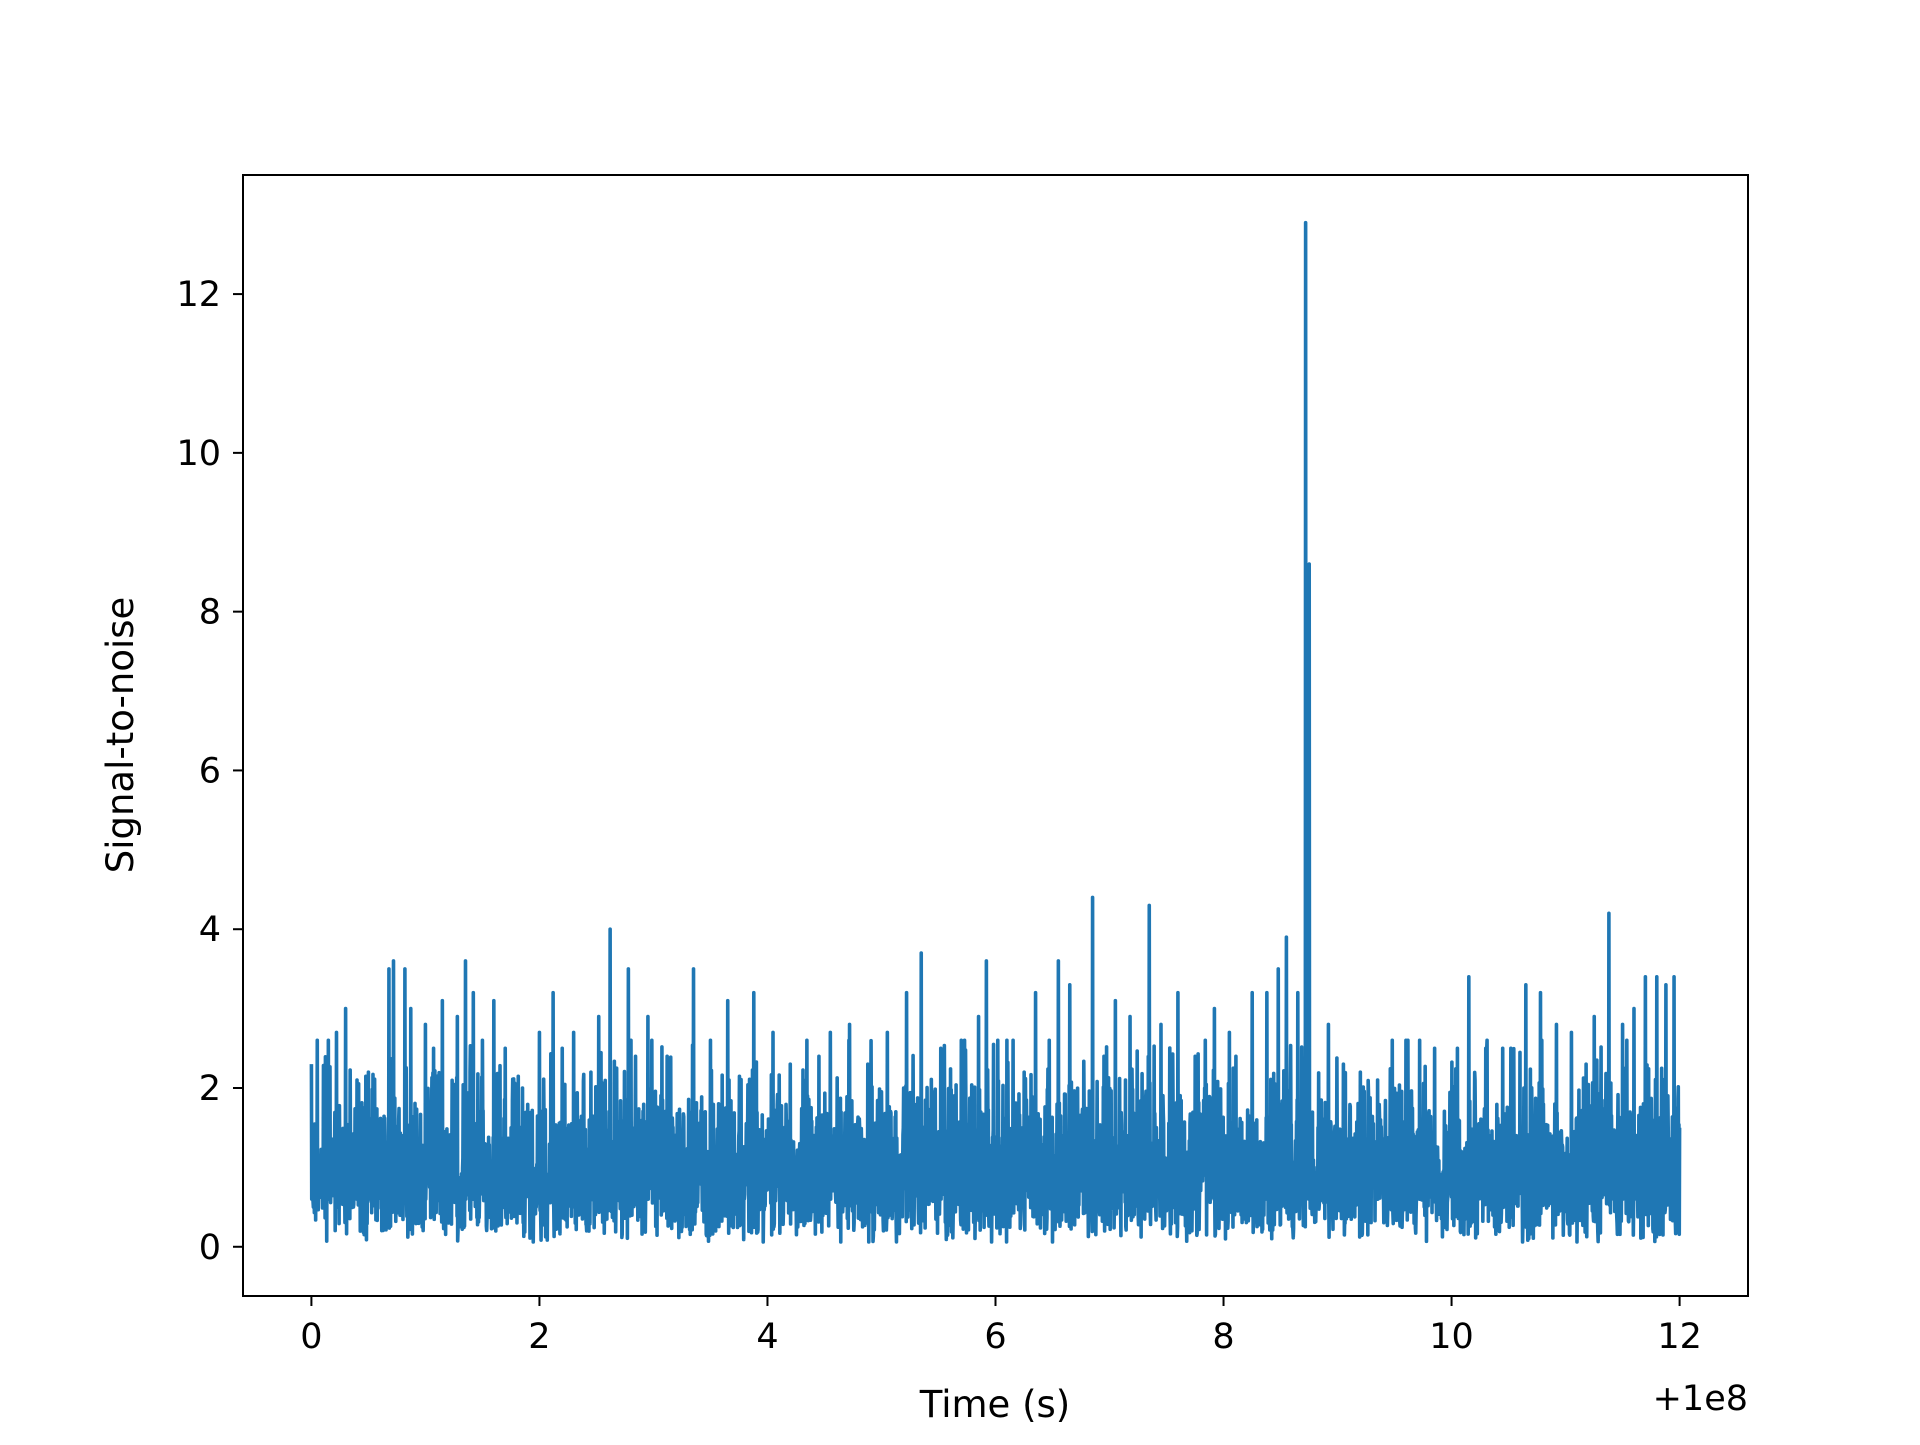  Describe the element at coordinates (311, 1337) in the screenshot. I see `x-tick-label: 0` at that location.